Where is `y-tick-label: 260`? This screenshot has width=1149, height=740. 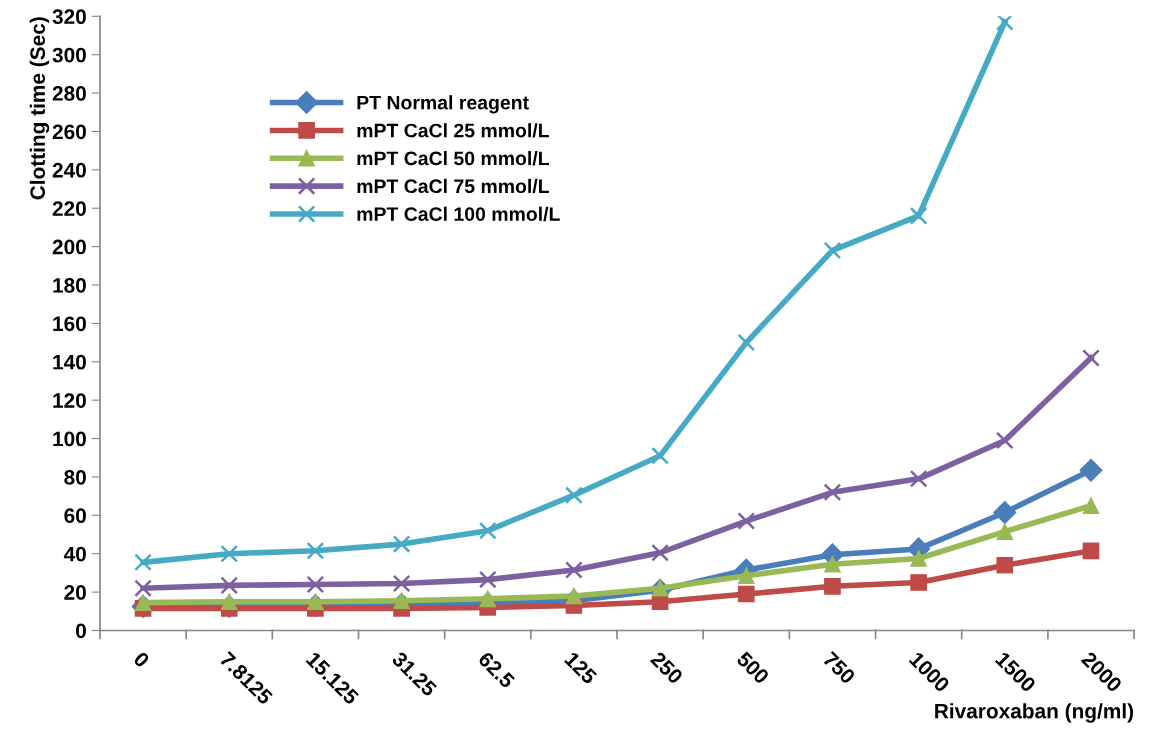 y-tick-label: 260 is located at coordinates (69, 132).